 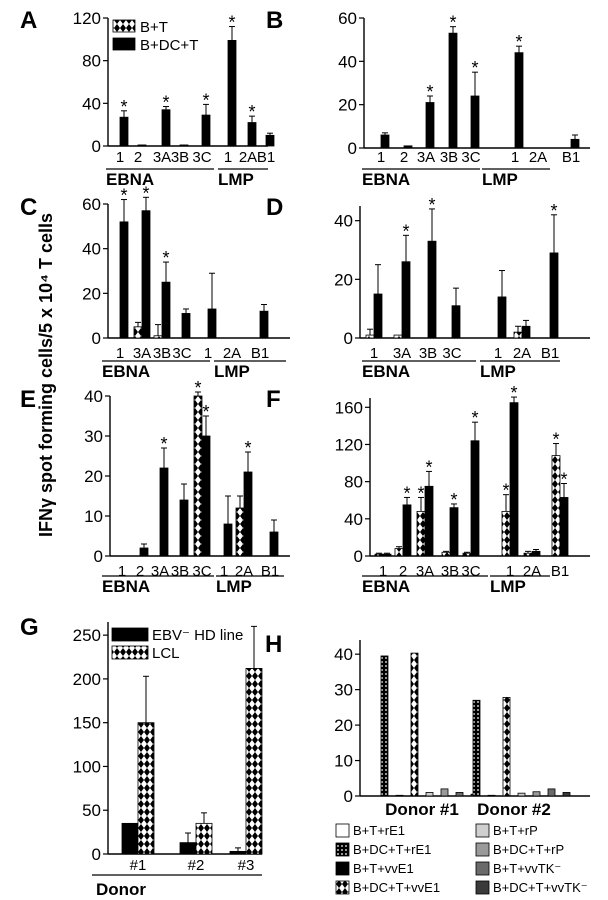 I want to click on y-tick-label: 10, so click(x=93, y=516).